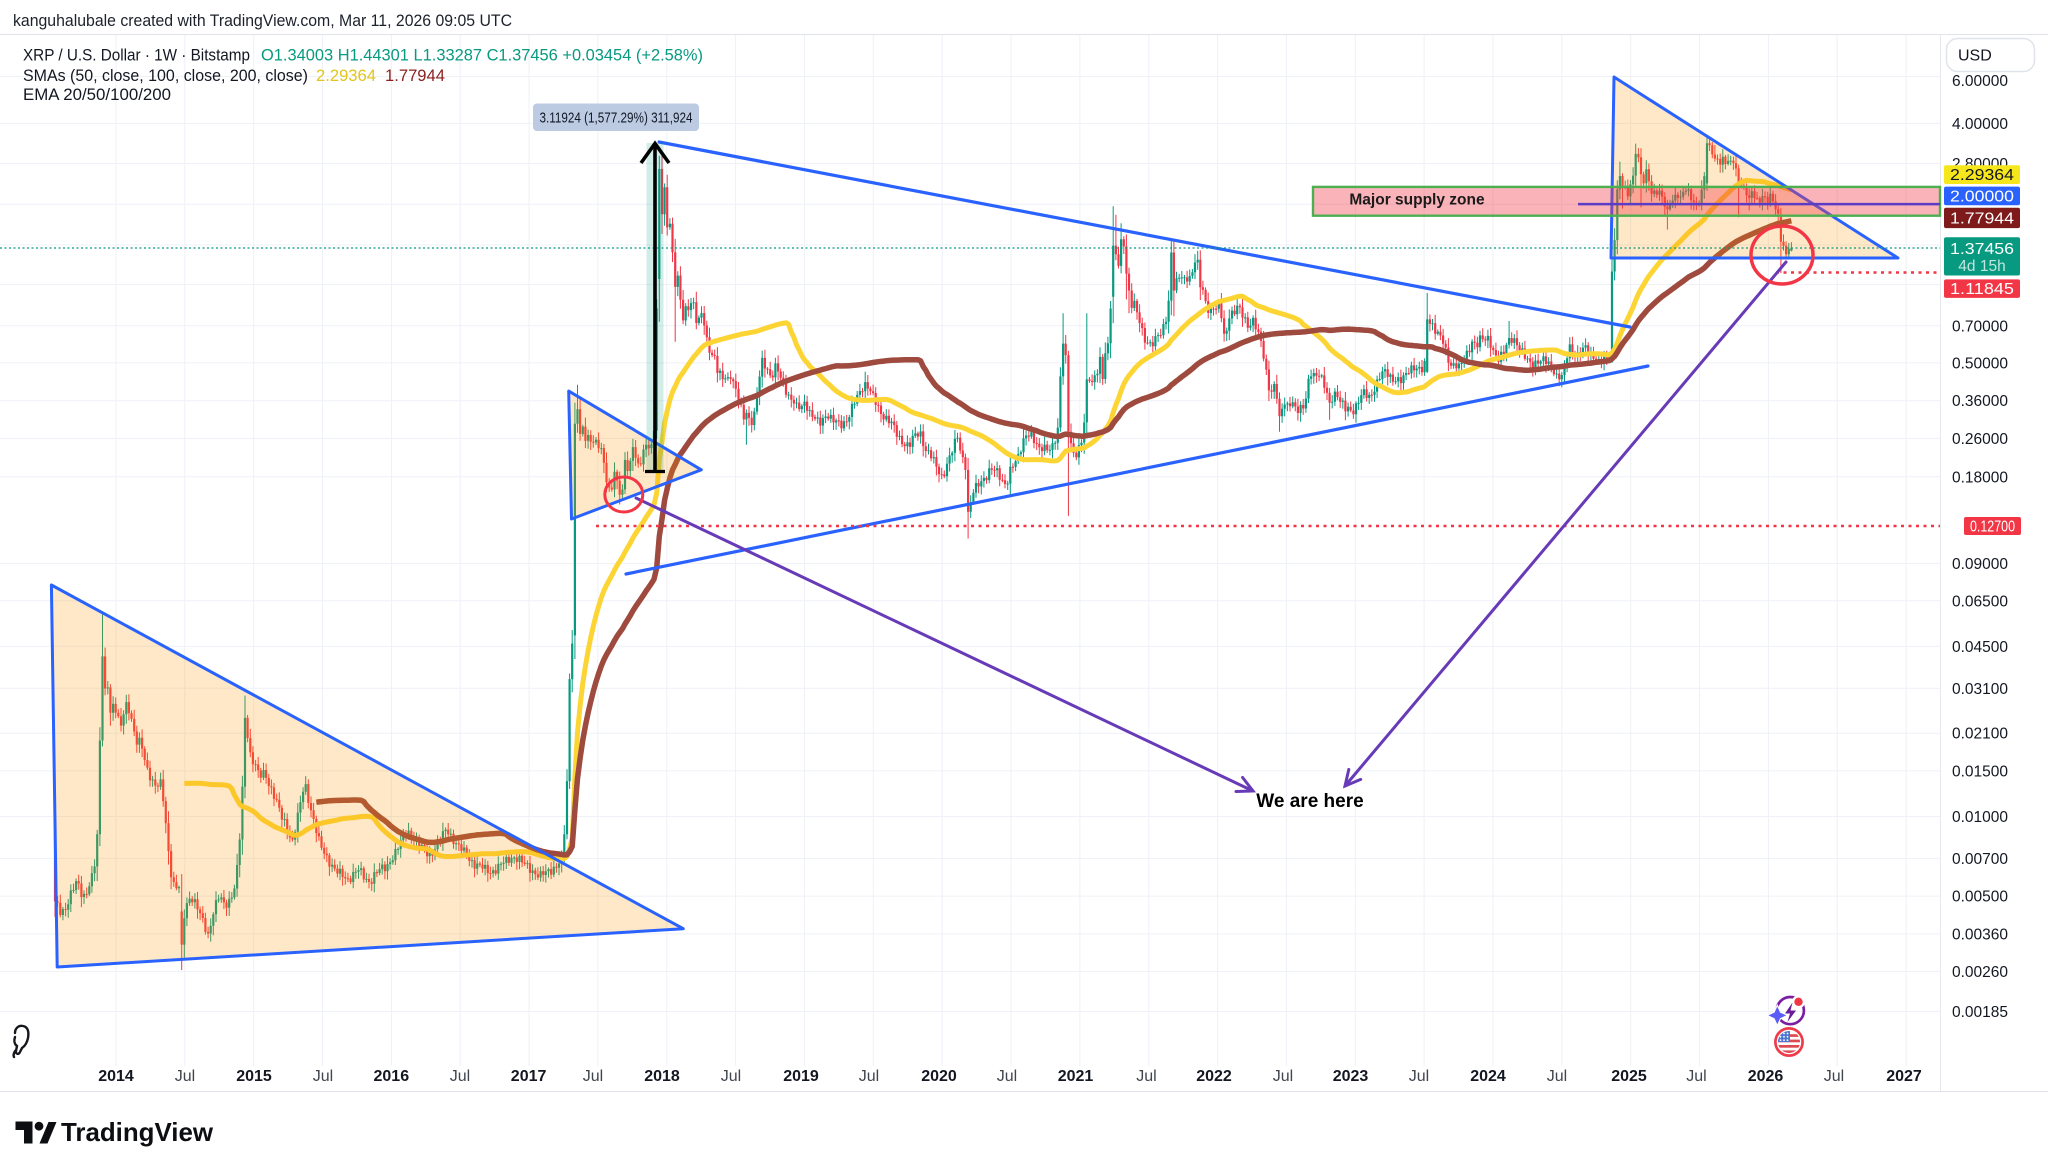 This screenshot has height=1169, width=2048. I want to click on svg-text: 2017, so click(529, 1076).